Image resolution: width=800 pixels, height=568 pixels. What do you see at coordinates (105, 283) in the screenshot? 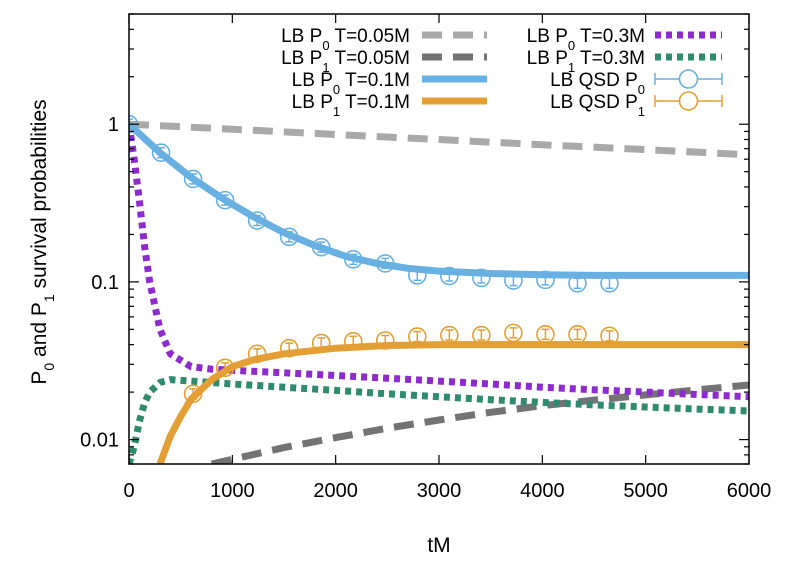
I see `y-tick-label: 0.1` at bounding box center [105, 283].